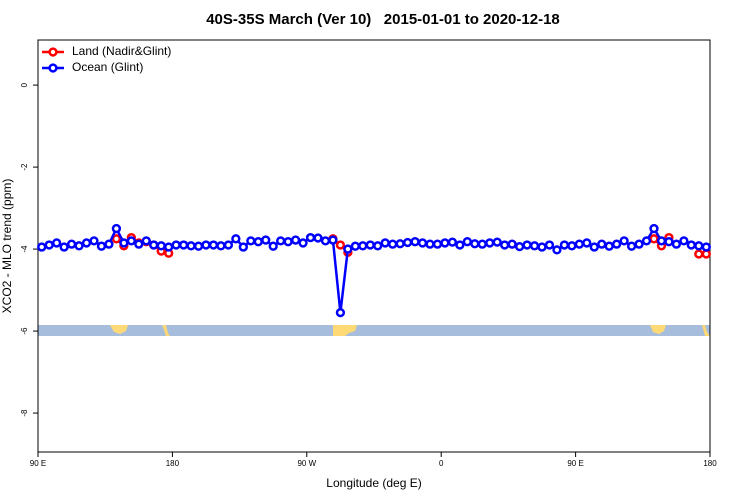 This screenshot has width=750, height=500. Describe the element at coordinates (173, 463) in the screenshot. I see `x-tick-label: 180` at that location.